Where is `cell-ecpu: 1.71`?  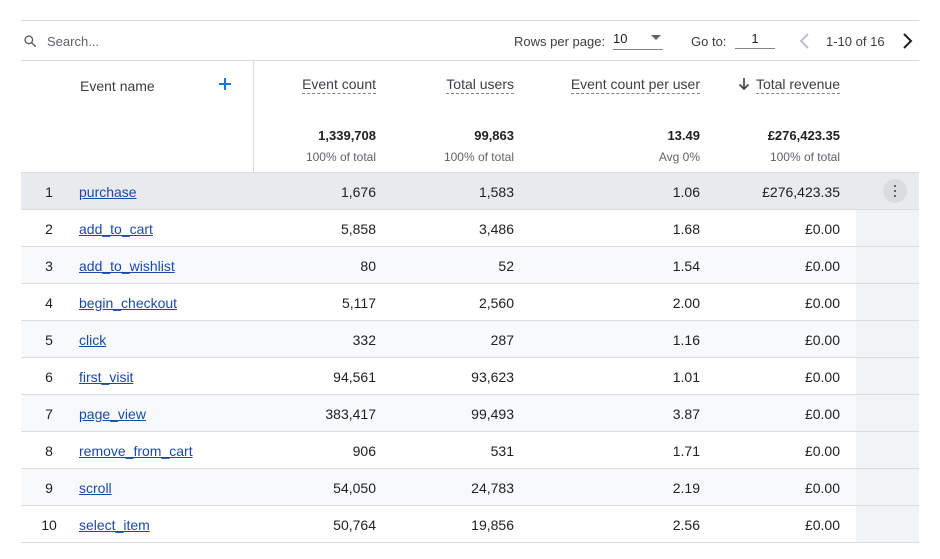
cell-ecpu: 1.71 is located at coordinates (686, 451).